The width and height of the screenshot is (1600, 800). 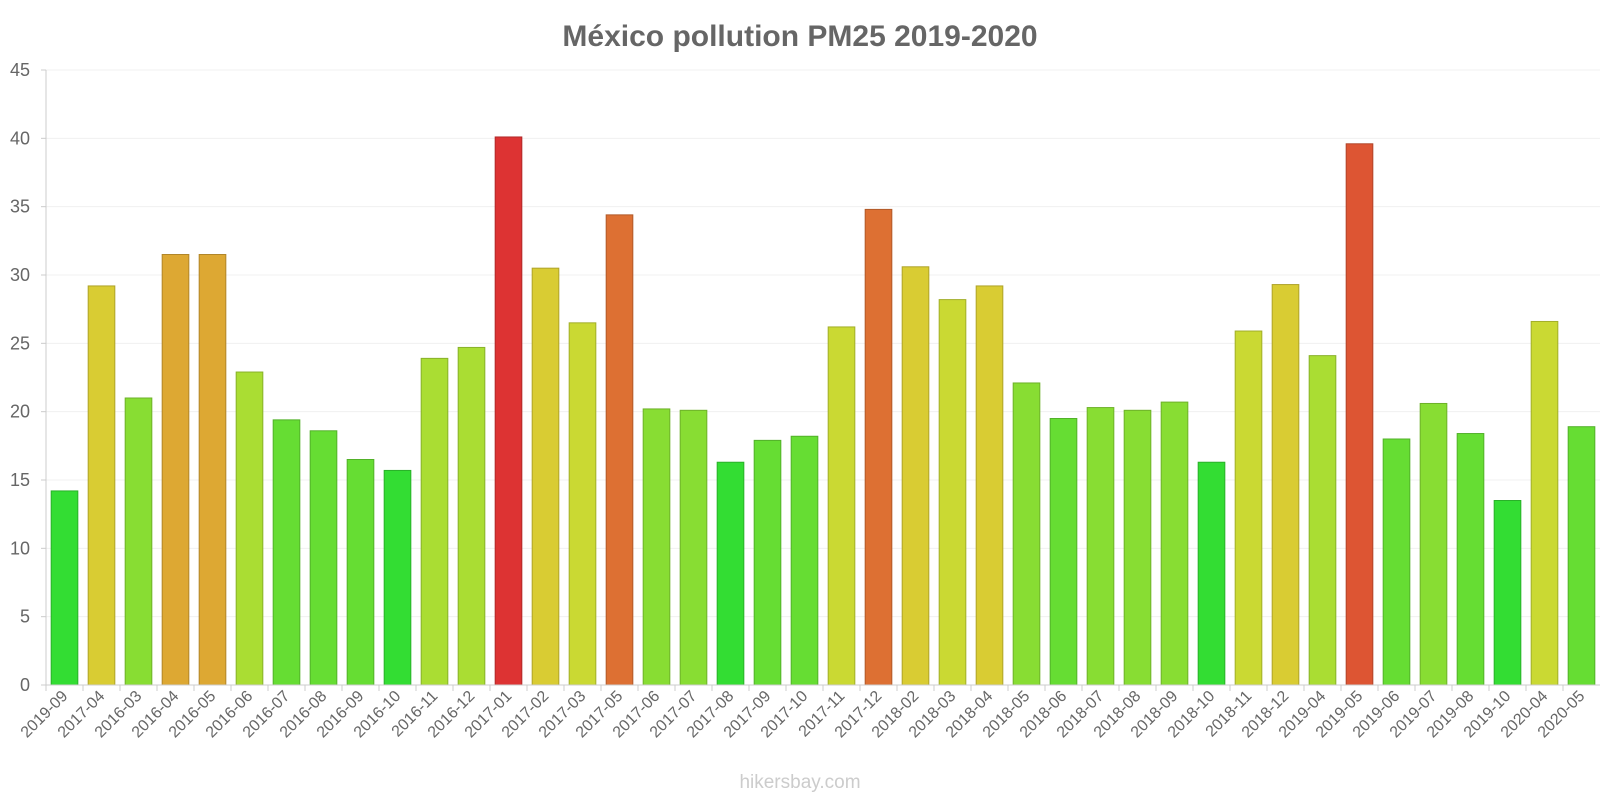 What do you see at coordinates (20, 70) in the screenshot?
I see `y-tick-label: 45` at bounding box center [20, 70].